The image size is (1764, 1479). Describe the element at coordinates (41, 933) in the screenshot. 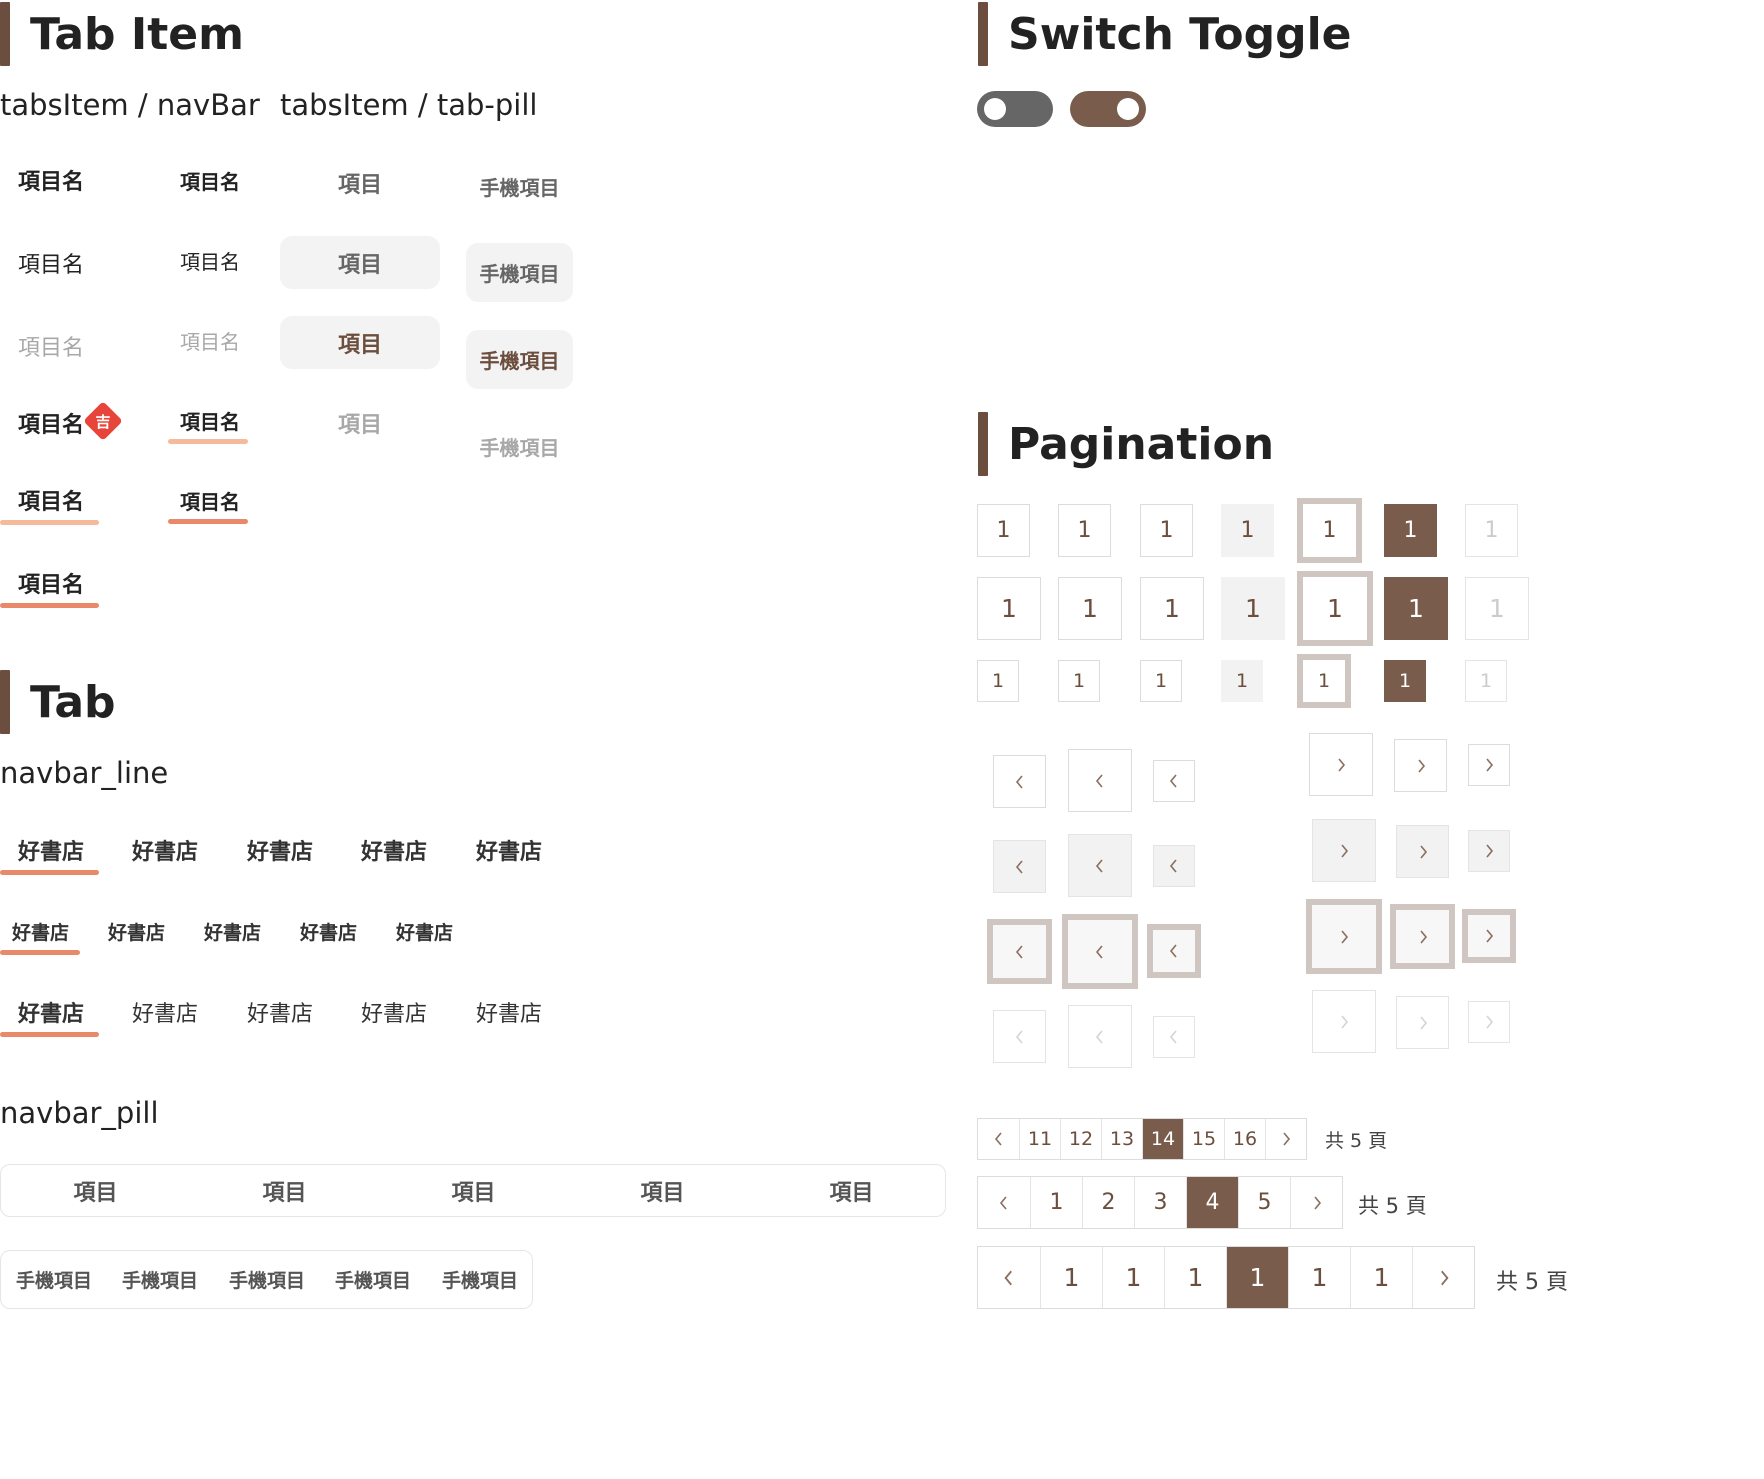

I see `navbar-tab-small-active: 好書店` at that location.